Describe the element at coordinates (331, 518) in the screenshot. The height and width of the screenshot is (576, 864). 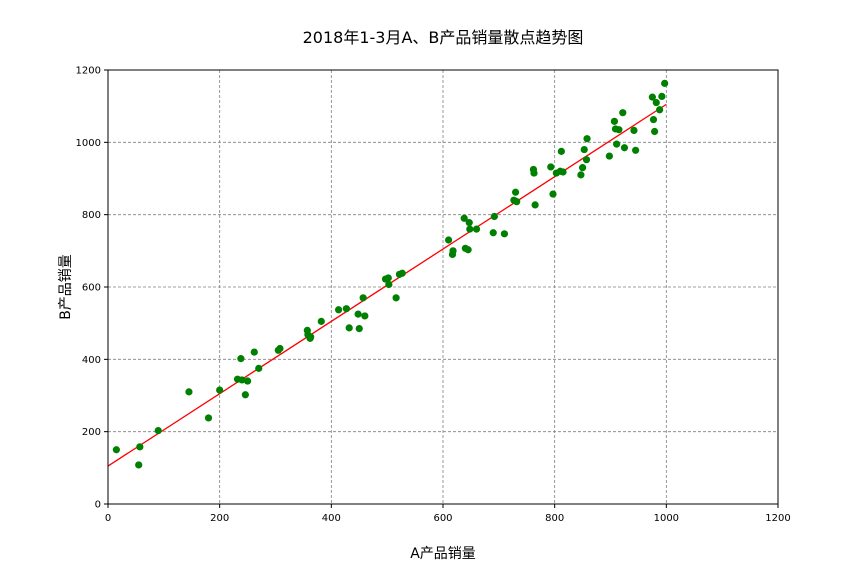
I see `x-tick-label: 400` at that location.